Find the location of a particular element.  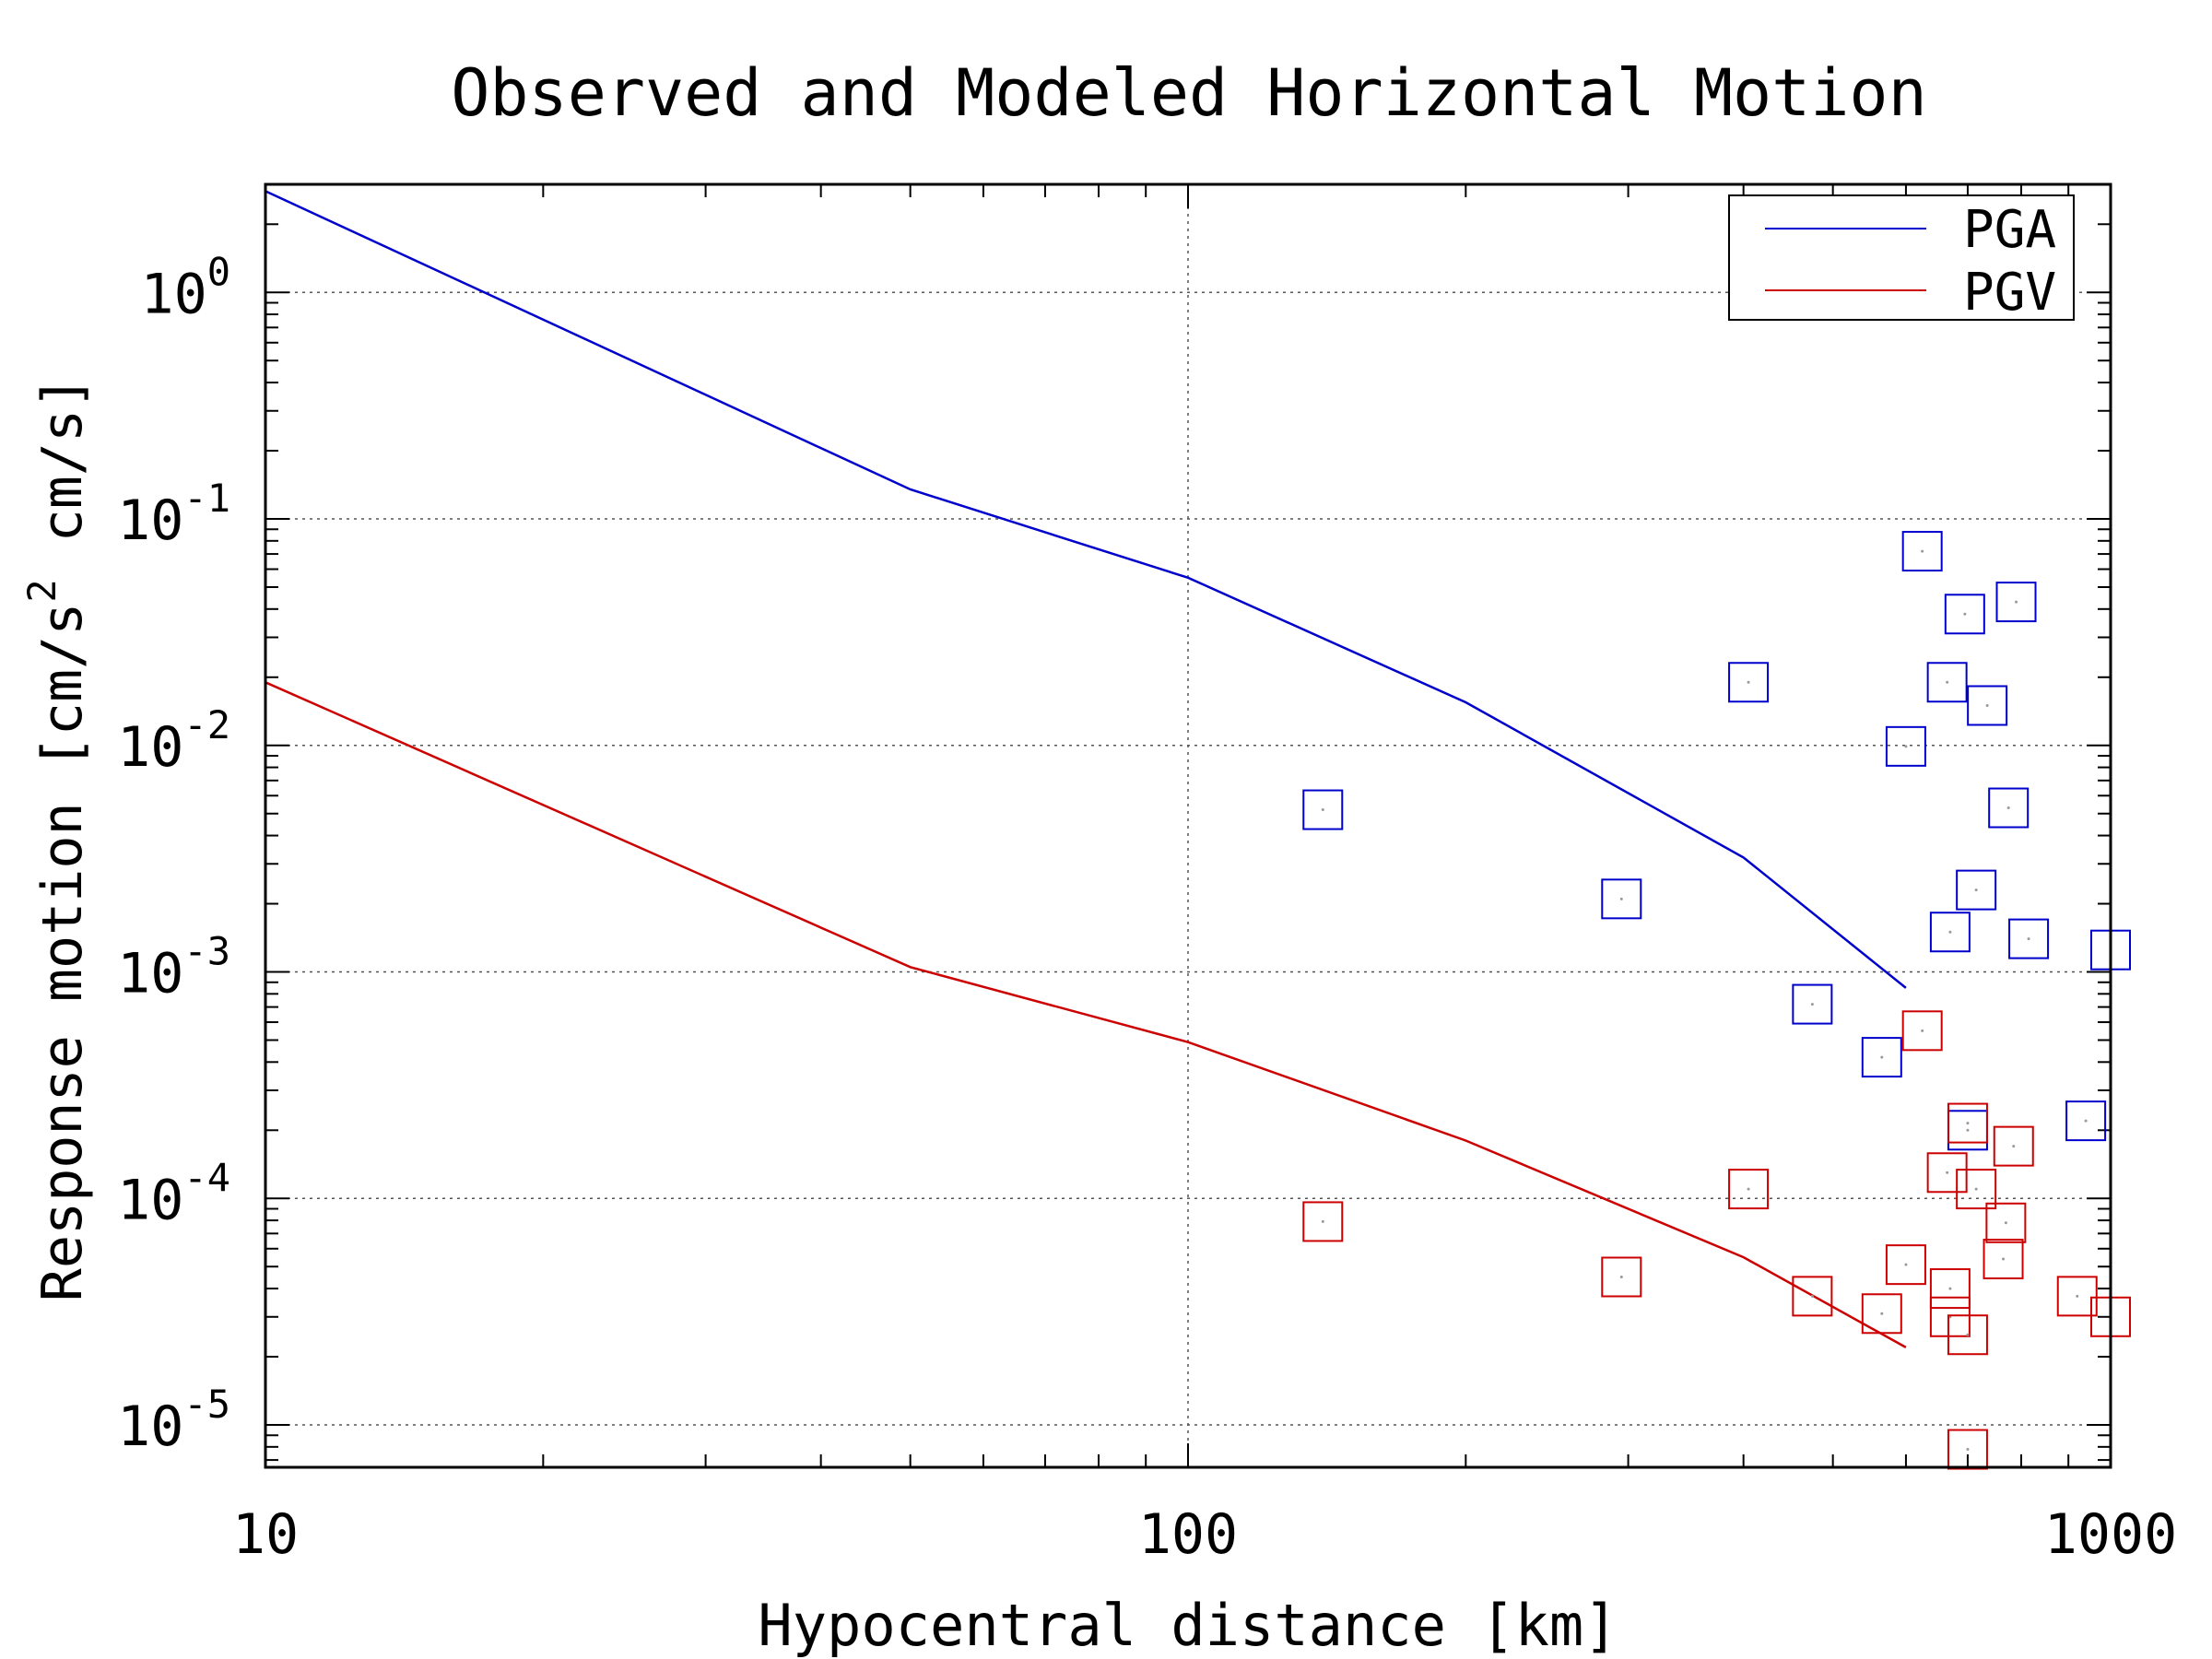

legend-label-pgv: PGV is located at coordinates (2009, 293).